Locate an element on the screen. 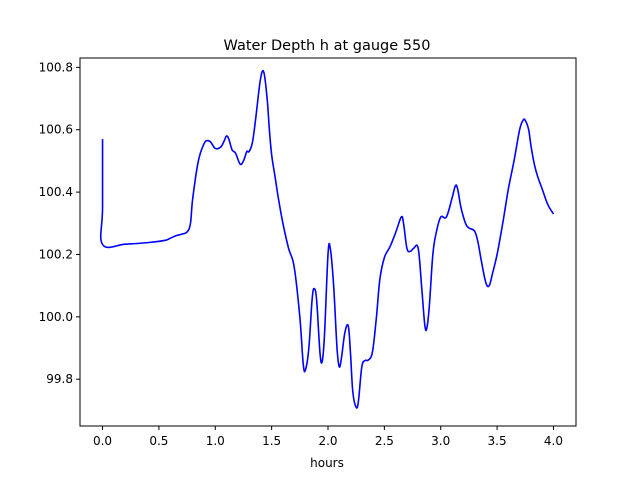 The image size is (640, 480). x-tick-label: 0.0 is located at coordinates (102, 441).